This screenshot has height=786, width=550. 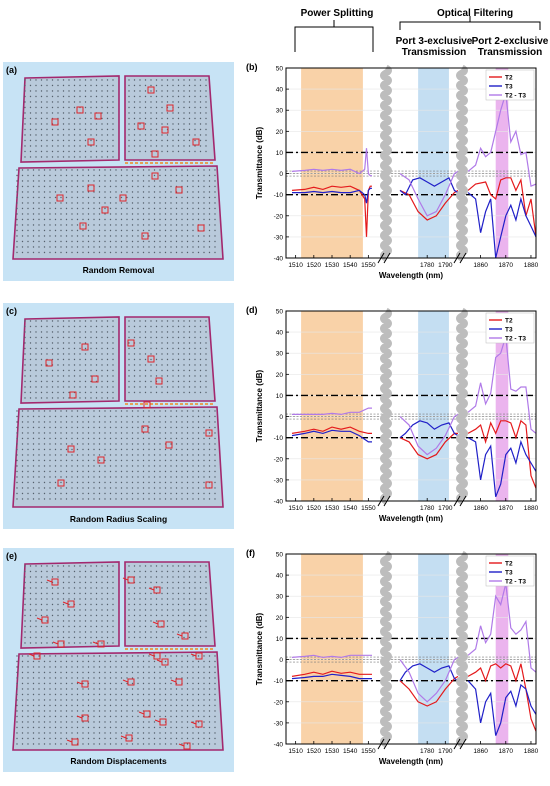 I want to click on plot-frame, so click(x=411, y=649).